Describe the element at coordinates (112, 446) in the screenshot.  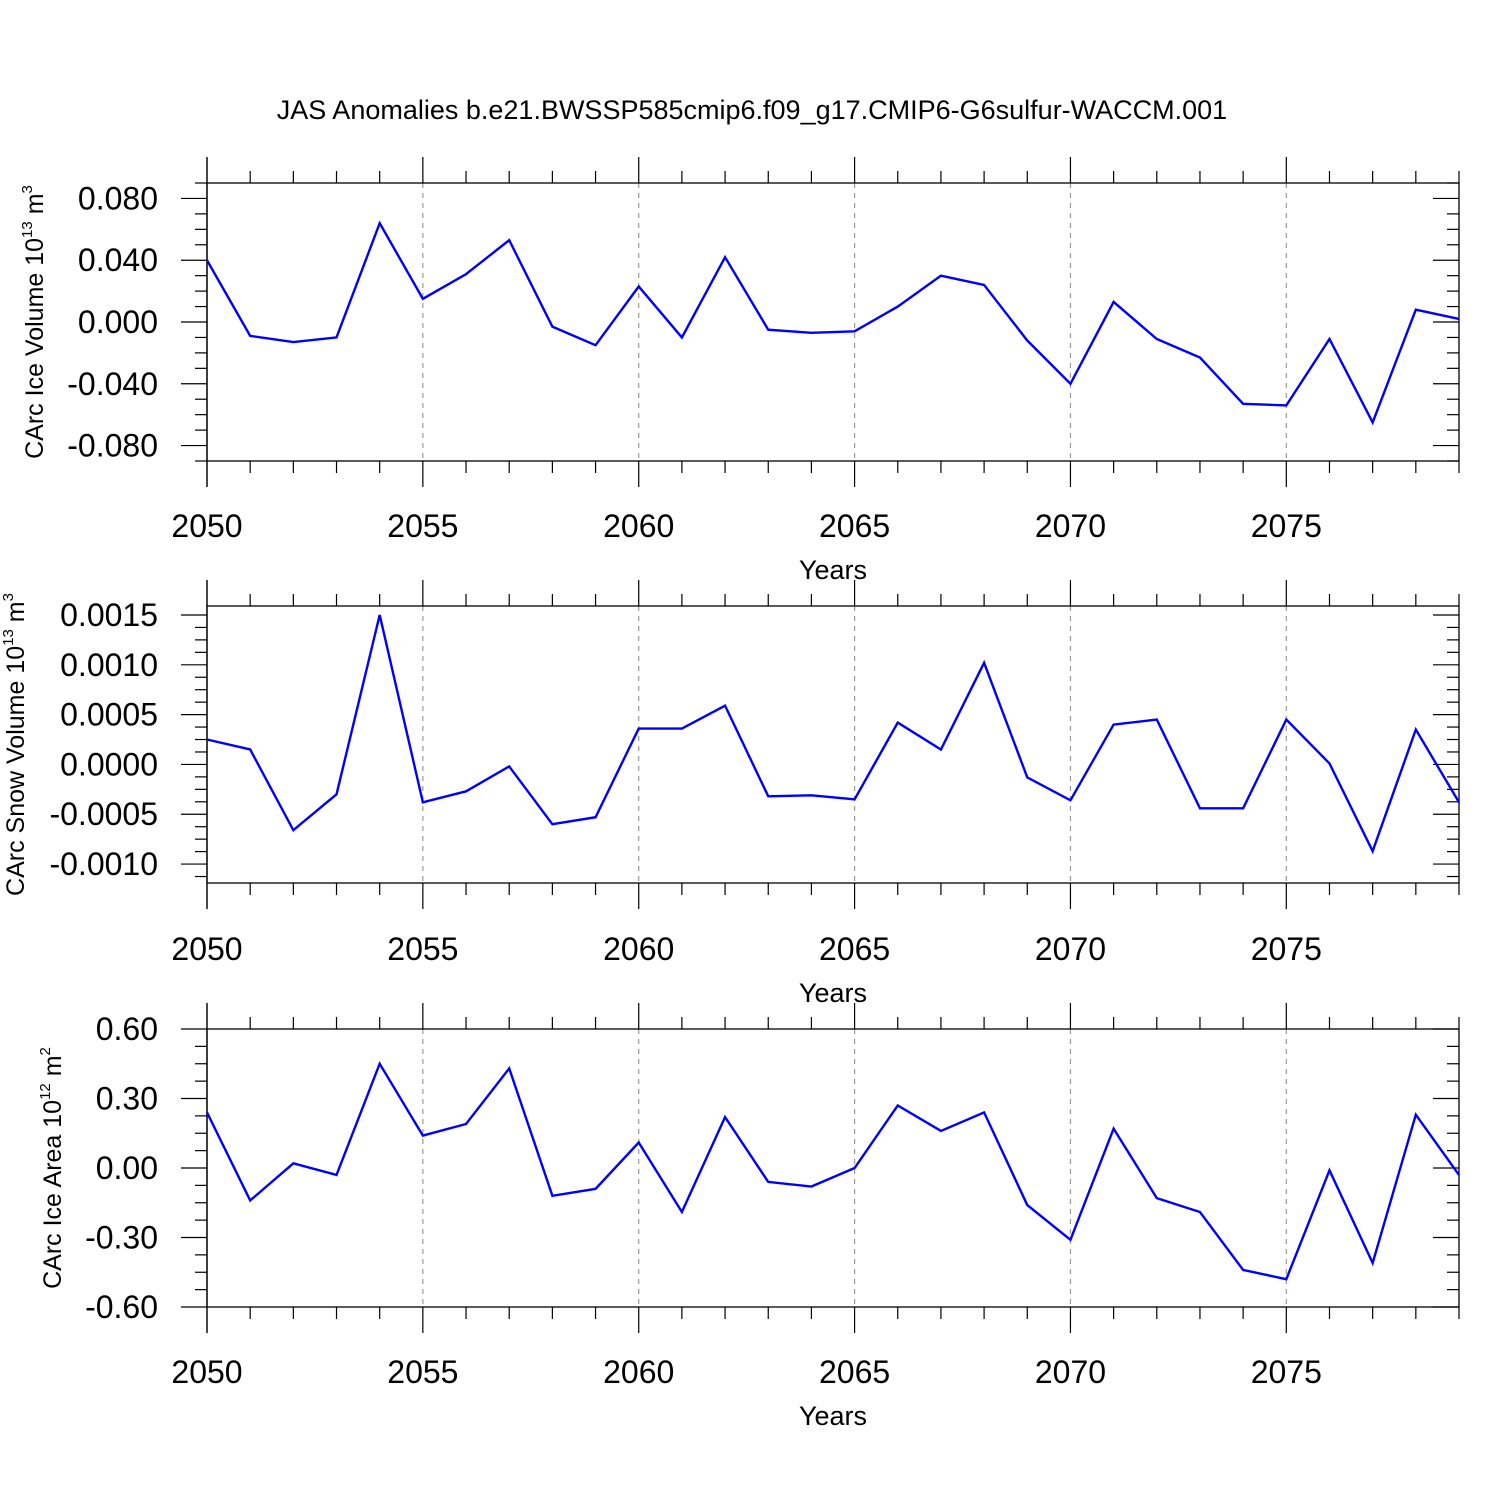
I see `y-tick-label: -0.080` at that location.